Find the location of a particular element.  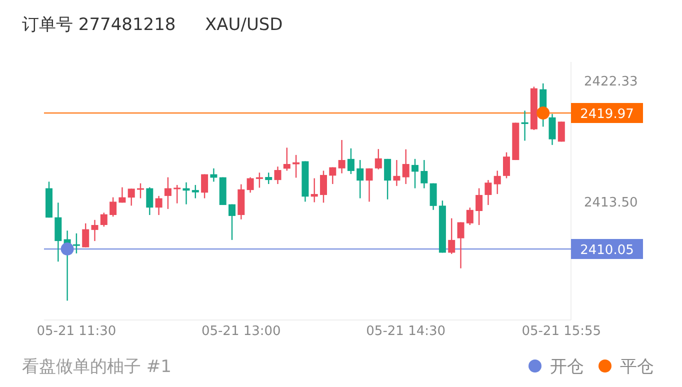

x-tick-label: 05-21 11:30 is located at coordinates (76, 331).